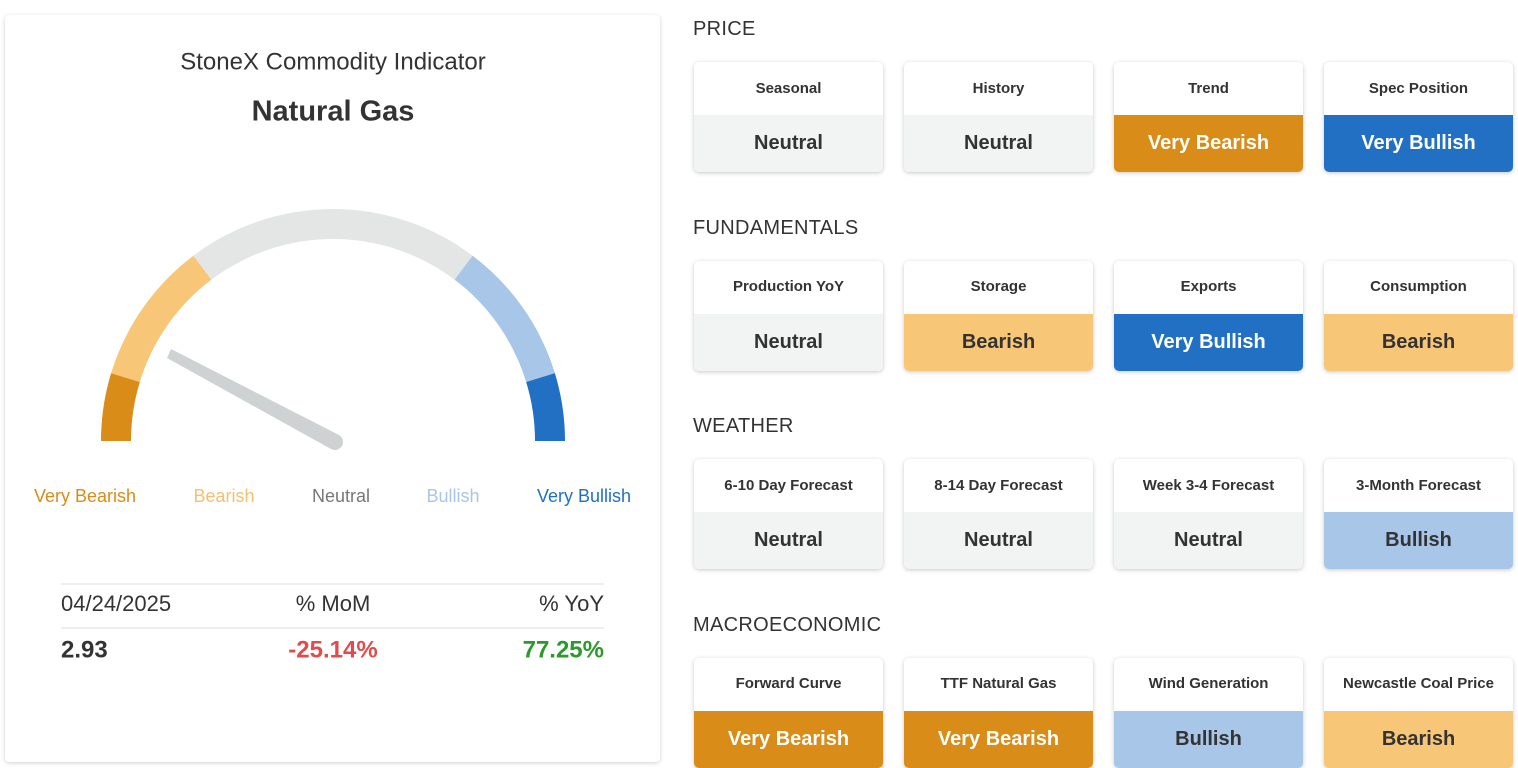 Image resolution: width=1518 pixels, height=768 pixels. What do you see at coordinates (332, 649) in the screenshot?
I see `stat-value: -25.14%` at bounding box center [332, 649].